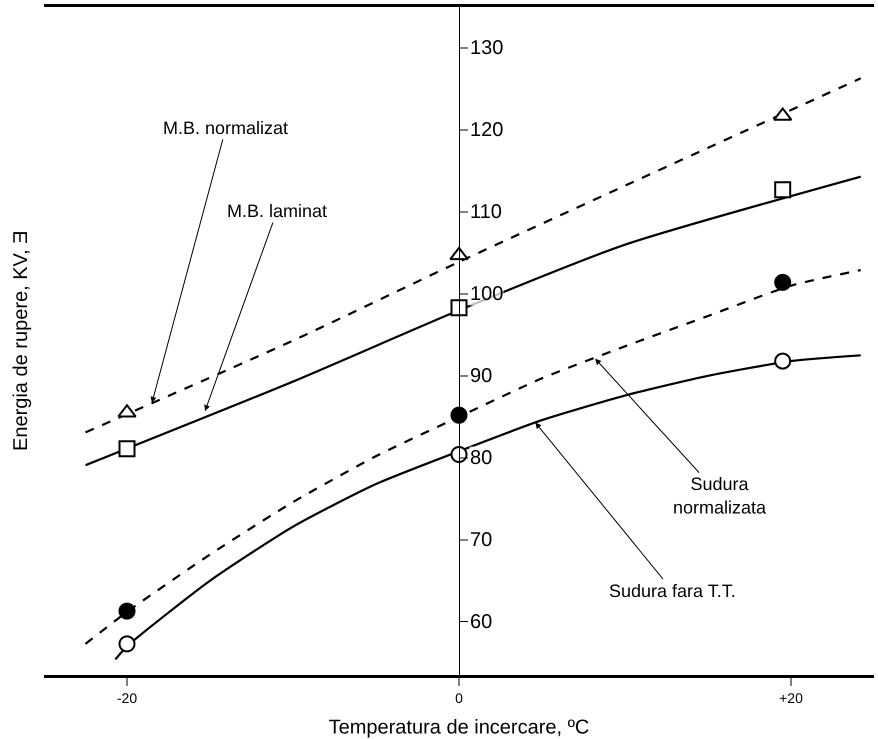 The width and height of the screenshot is (878, 739). What do you see at coordinates (277, 211) in the screenshot?
I see `annotation: M.B. laminat` at bounding box center [277, 211].